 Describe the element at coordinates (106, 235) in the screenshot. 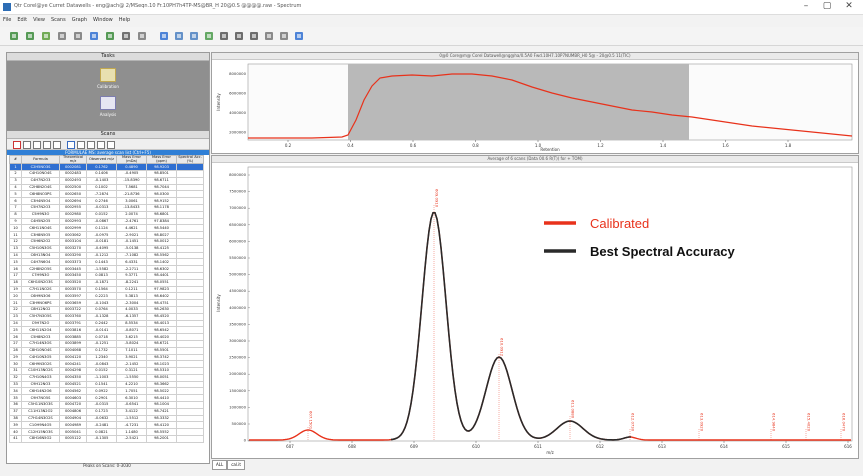

I see `table-row: 11 C3H8N5O5 0003062 -0.0975 -2.9021 98.8027` at that location.